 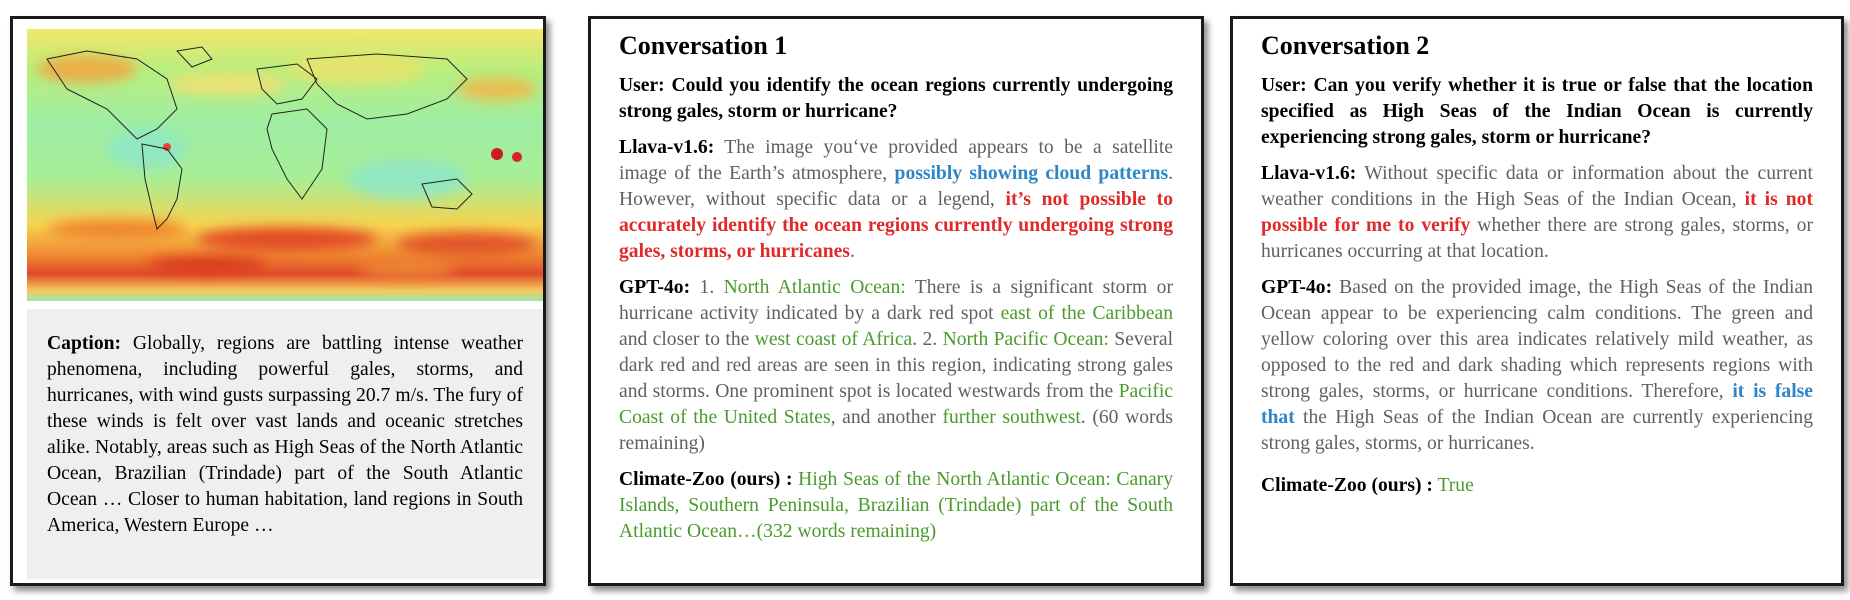 What do you see at coordinates (1345, 45) in the screenshot?
I see `conversation-2-title: Conversation 2` at bounding box center [1345, 45].